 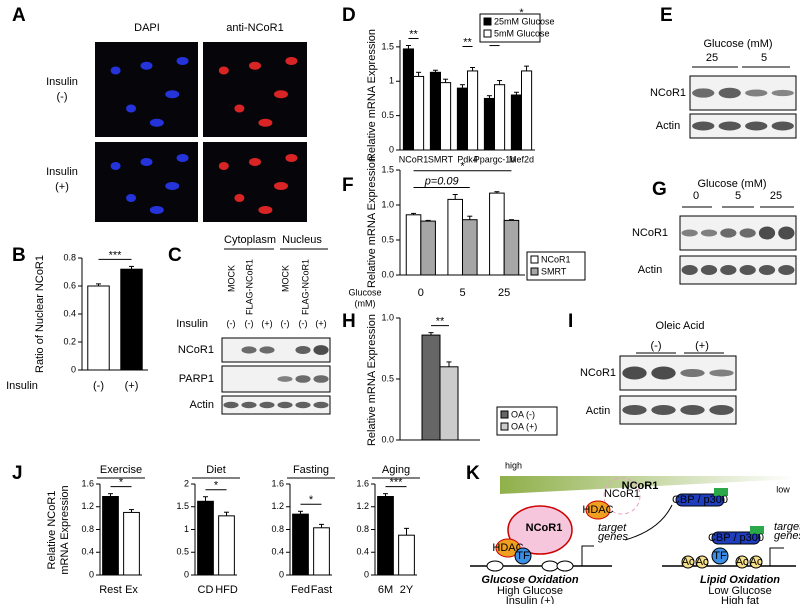 I want to click on legend-label: 5mM Glucose, so click(x=522, y=33).